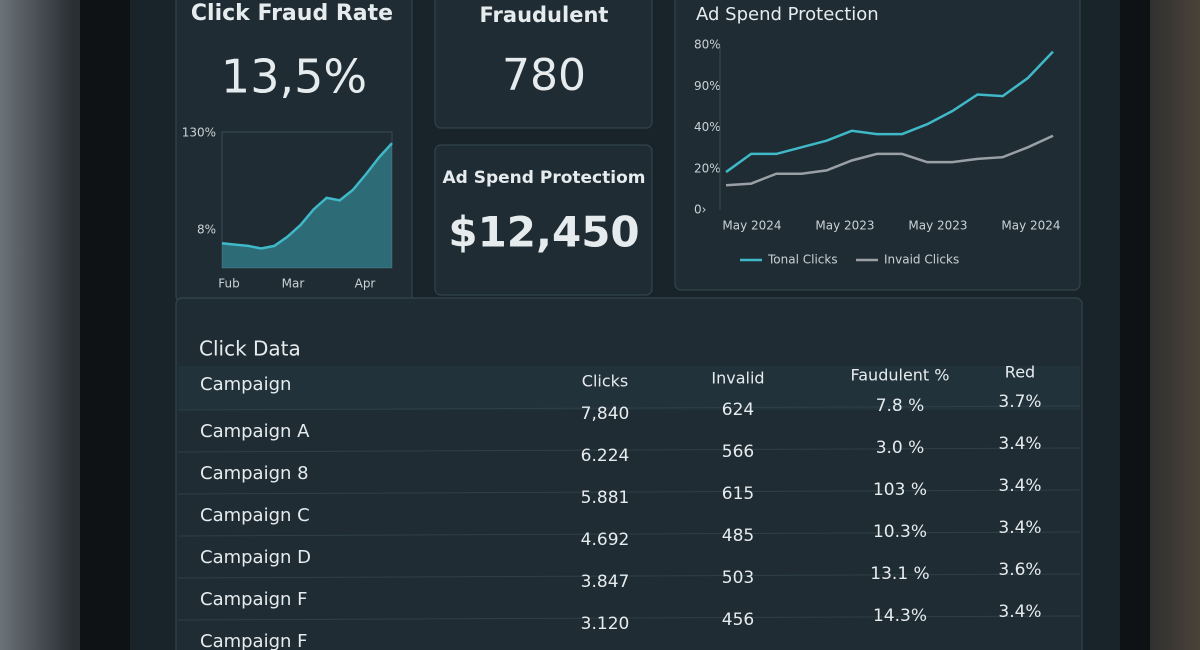  I want to click on table-cell: 503, so click(738, 578).